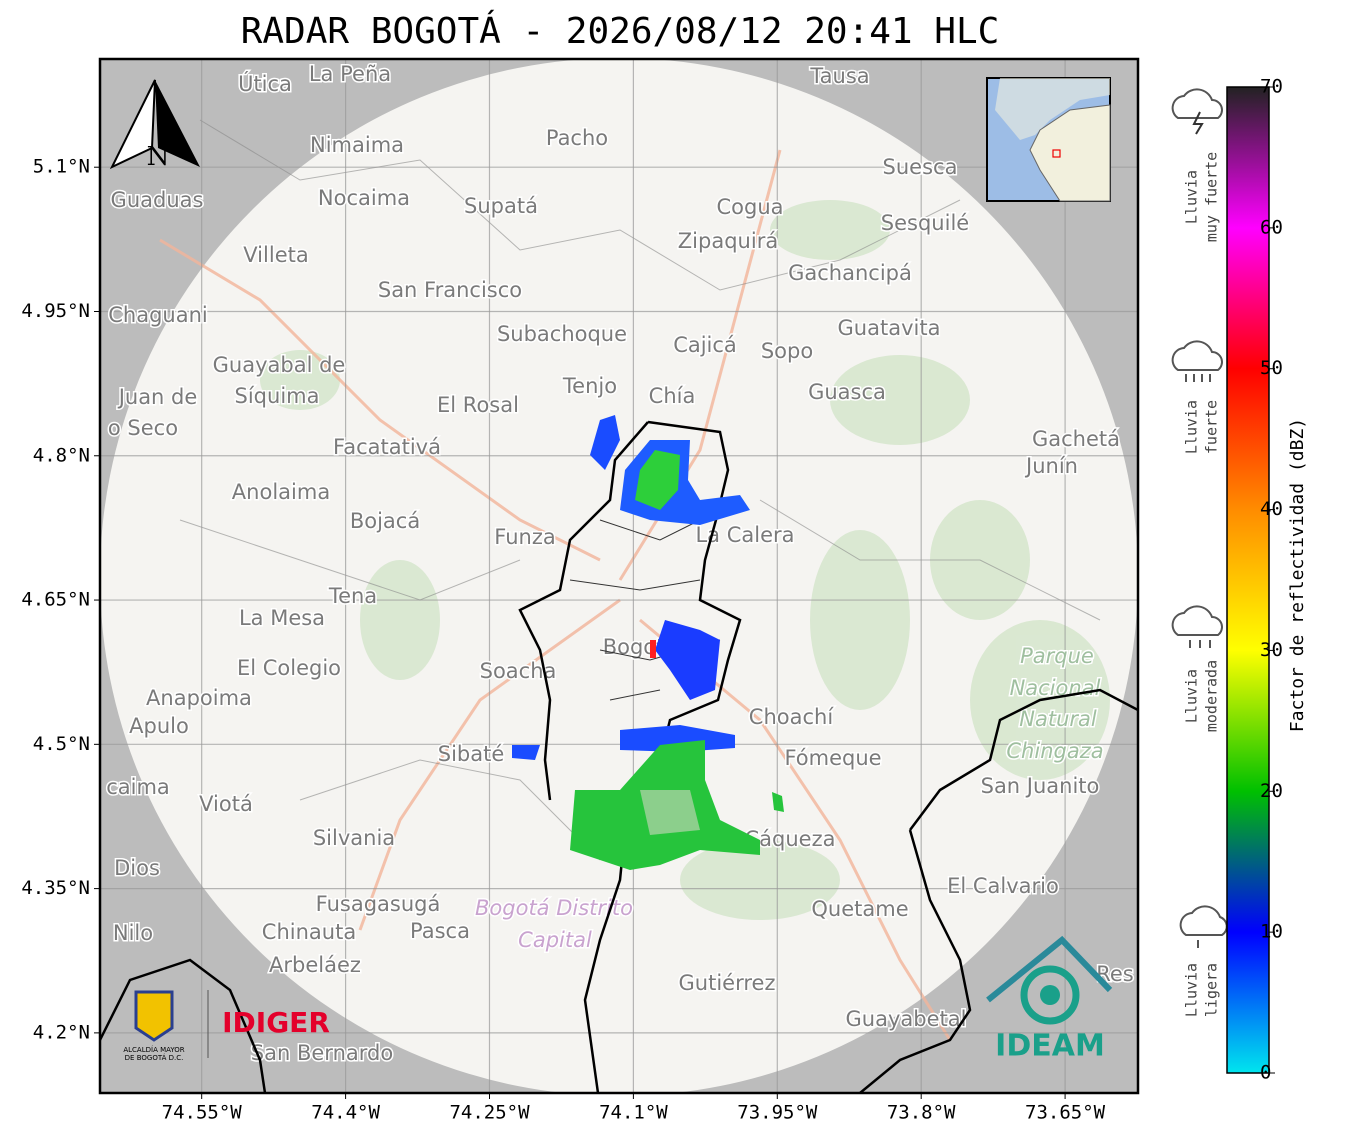 The height and width of the screenshot is (1143, 1349). I want to click on place-label: Síquima, so click(277, 396).